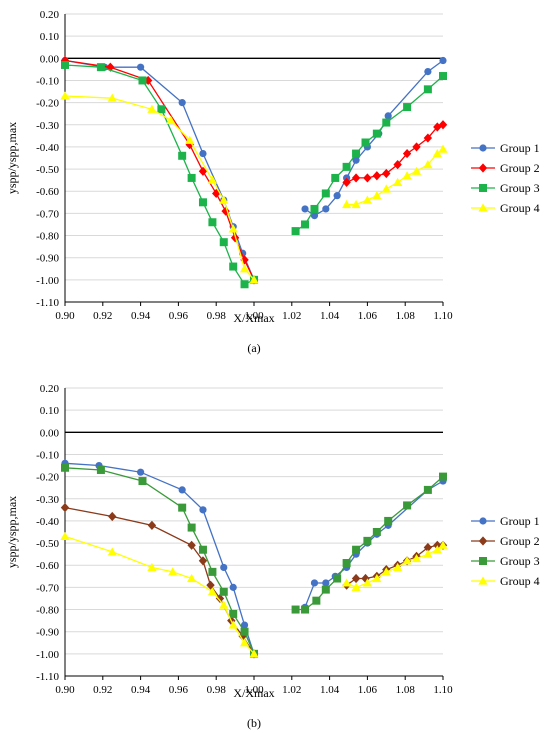 This screenshot has width=550, height=753. I want to click on legend-label: Group 3, so click(520, 188).